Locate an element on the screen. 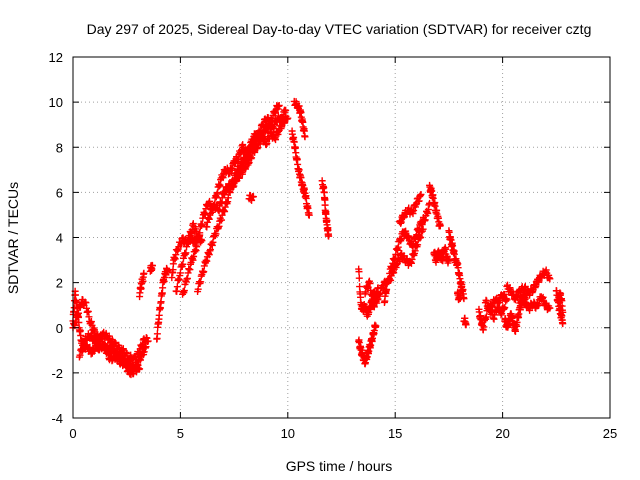 The width and height of the screenshot is (640, 480). x-tick-label: 20 is located at coordinates (502, 433).